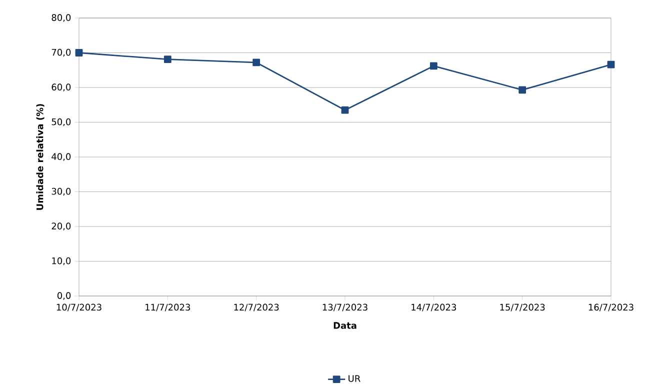  Describe the element at coordinates (345, 325) in the screenshot. I see `x-axis-title: Data` at that location.